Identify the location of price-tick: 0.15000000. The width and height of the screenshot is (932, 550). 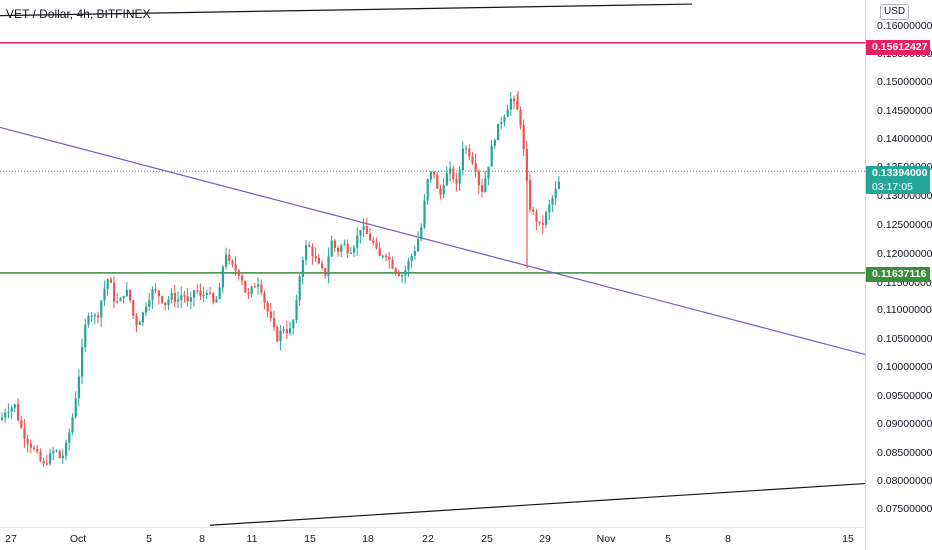
(904, 82).